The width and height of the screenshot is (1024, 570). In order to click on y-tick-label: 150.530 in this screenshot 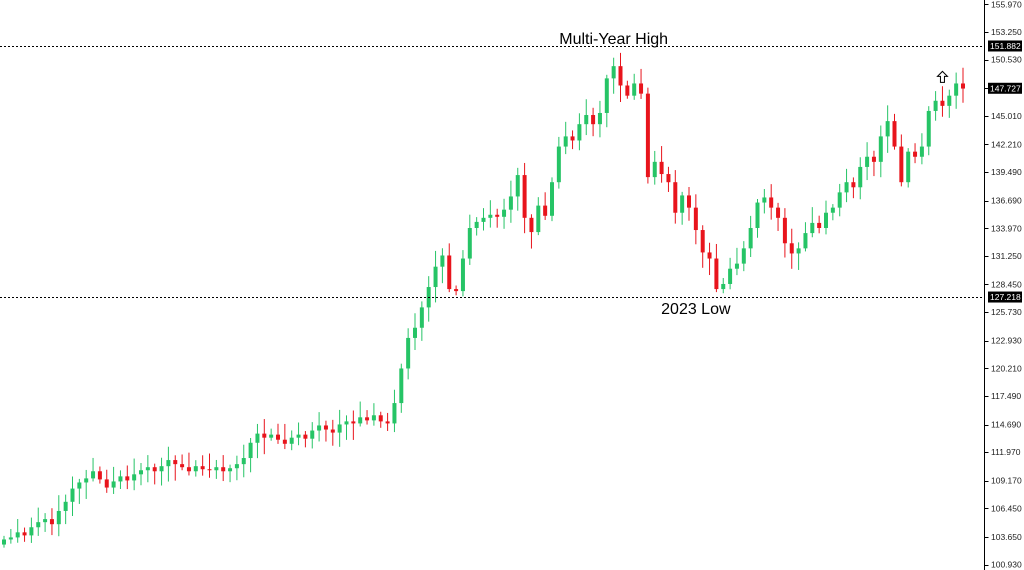, I will do `click(1006, 60)`.